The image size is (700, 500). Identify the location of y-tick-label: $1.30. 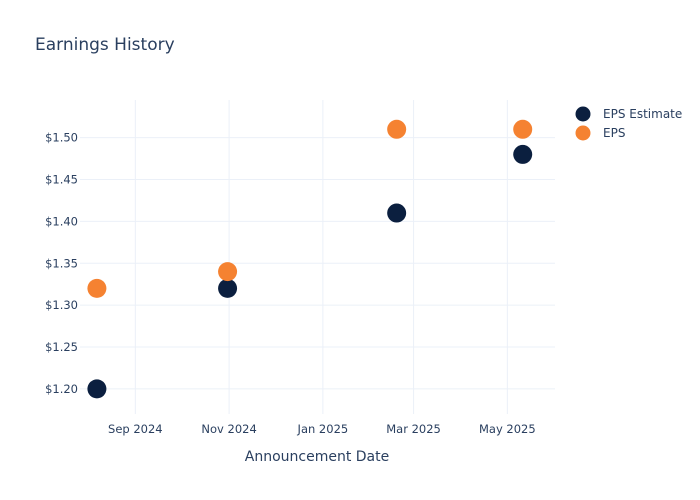
(61, 305).